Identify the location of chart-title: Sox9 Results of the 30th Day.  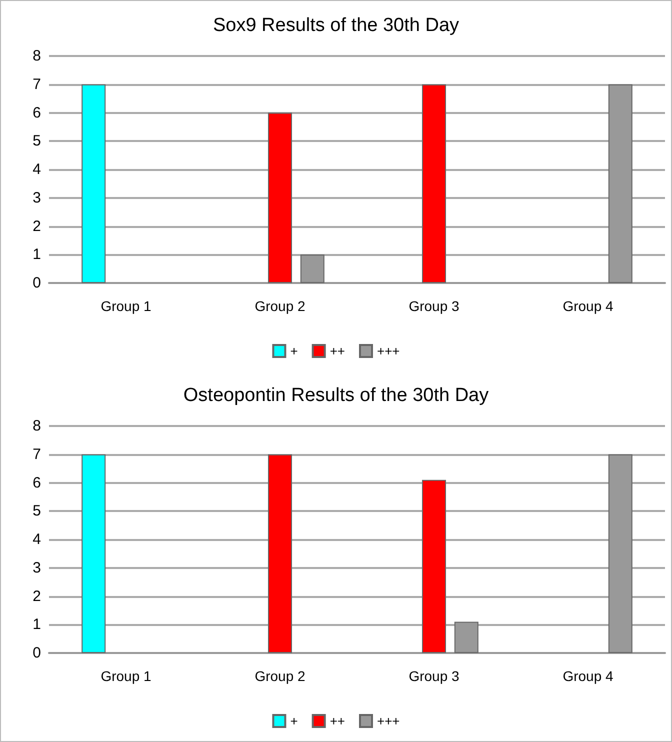
(336, 25).